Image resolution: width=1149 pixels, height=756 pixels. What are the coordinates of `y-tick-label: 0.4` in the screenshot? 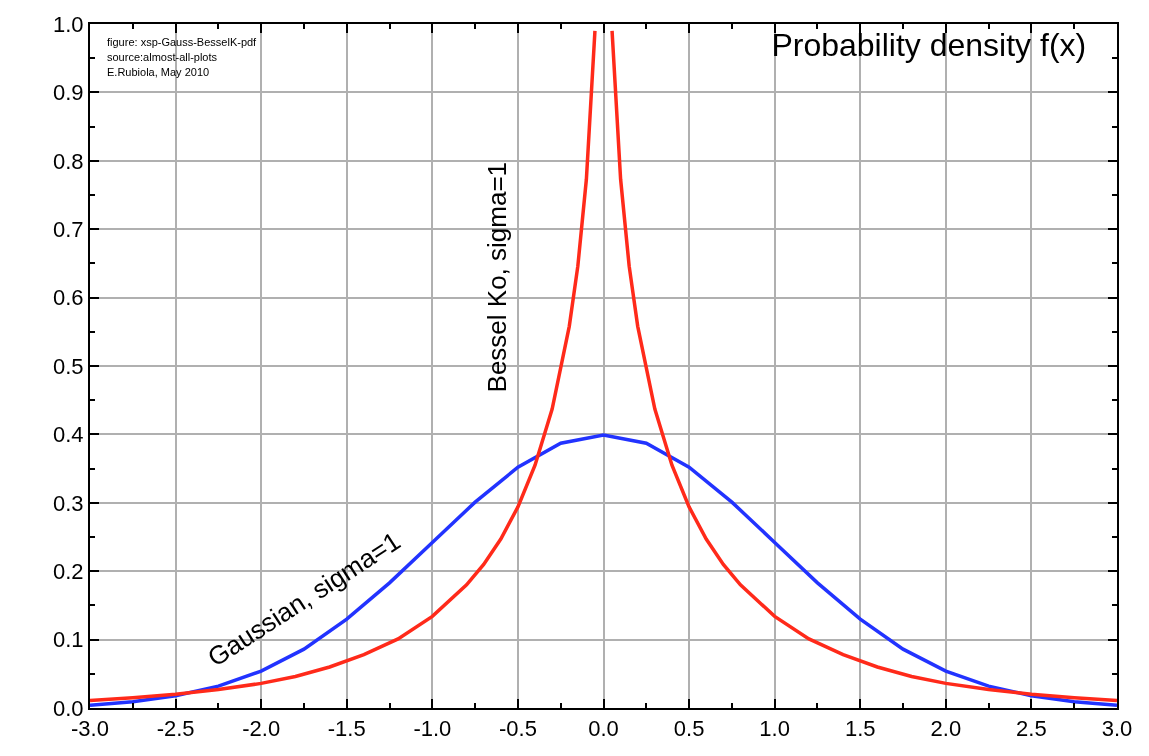 It's located at (68, 435).